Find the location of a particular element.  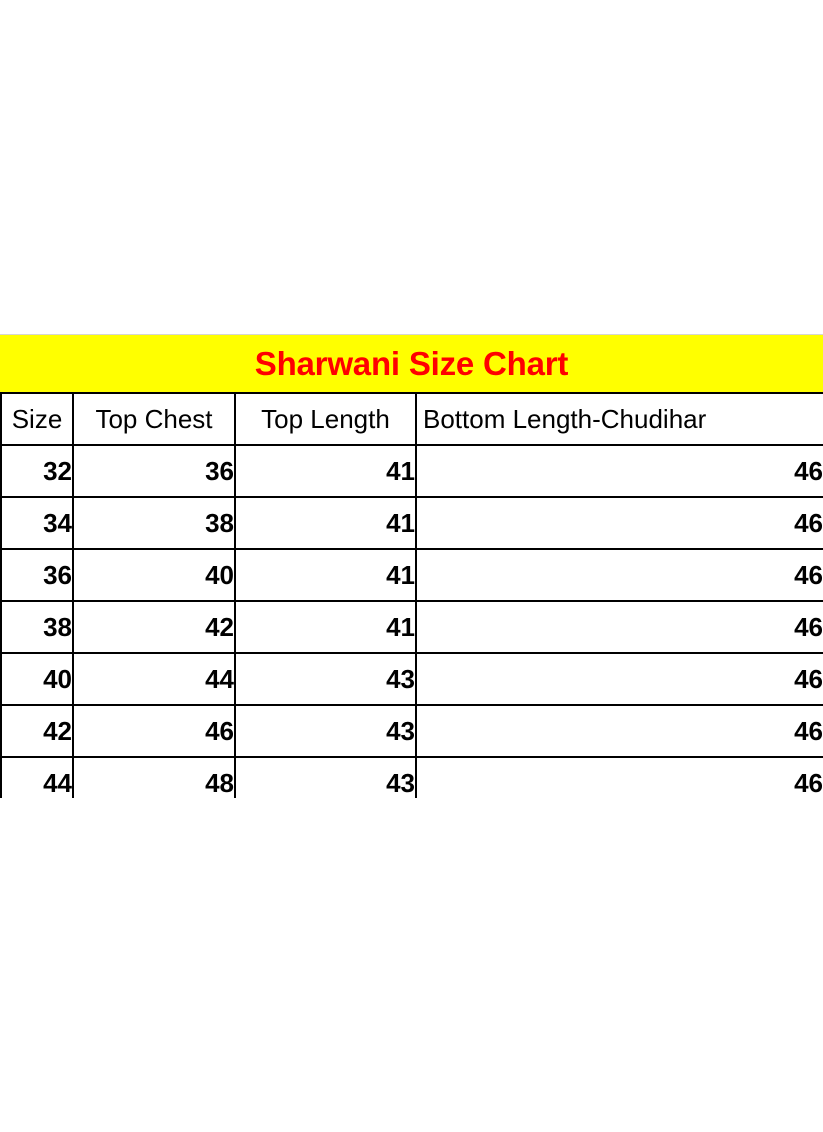

cell-top-chest: 44 is located at coordinates (154, 679).